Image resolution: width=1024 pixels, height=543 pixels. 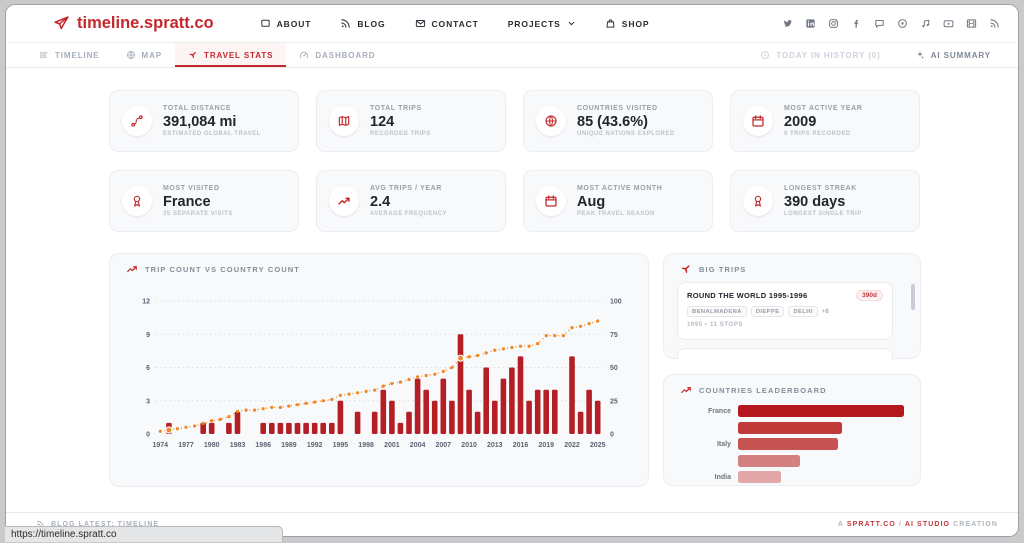 I want to click on tabs-right: TODAY IN HISTORY (0) AI SUMMARY, so click(x=875, y=55).